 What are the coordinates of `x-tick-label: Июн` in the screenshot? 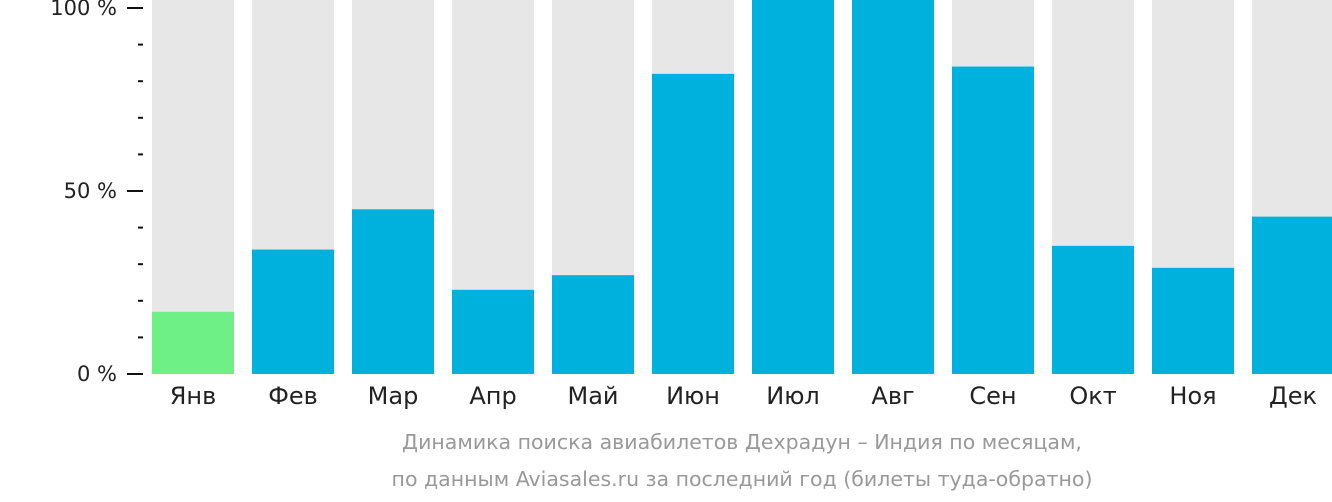 It's located at (693, 396).